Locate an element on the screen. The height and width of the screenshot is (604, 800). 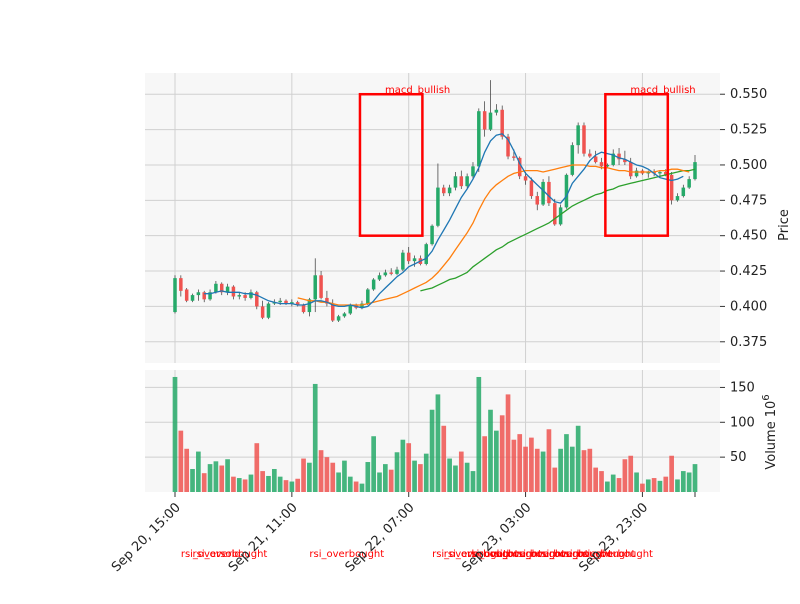
volume-tick-label: 100 is located at coordinates (742, 422).